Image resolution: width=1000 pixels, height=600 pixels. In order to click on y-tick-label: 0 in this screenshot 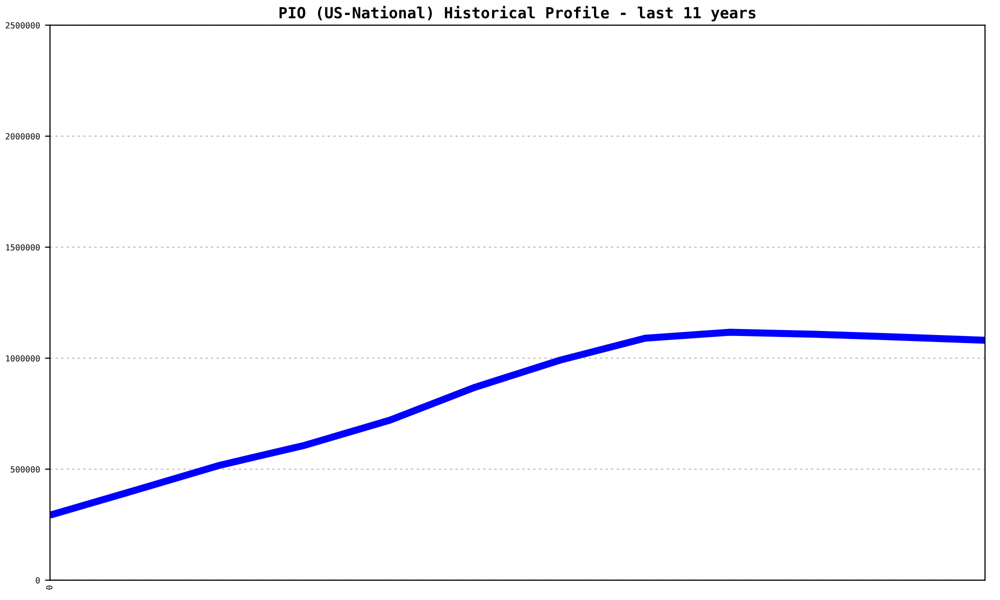, I will do `click(38, 580)`.